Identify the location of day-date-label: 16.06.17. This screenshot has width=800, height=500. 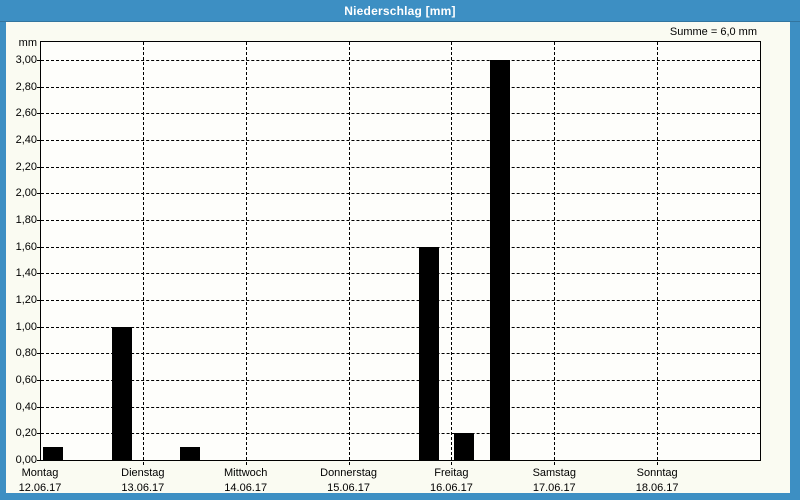
(451, 488).